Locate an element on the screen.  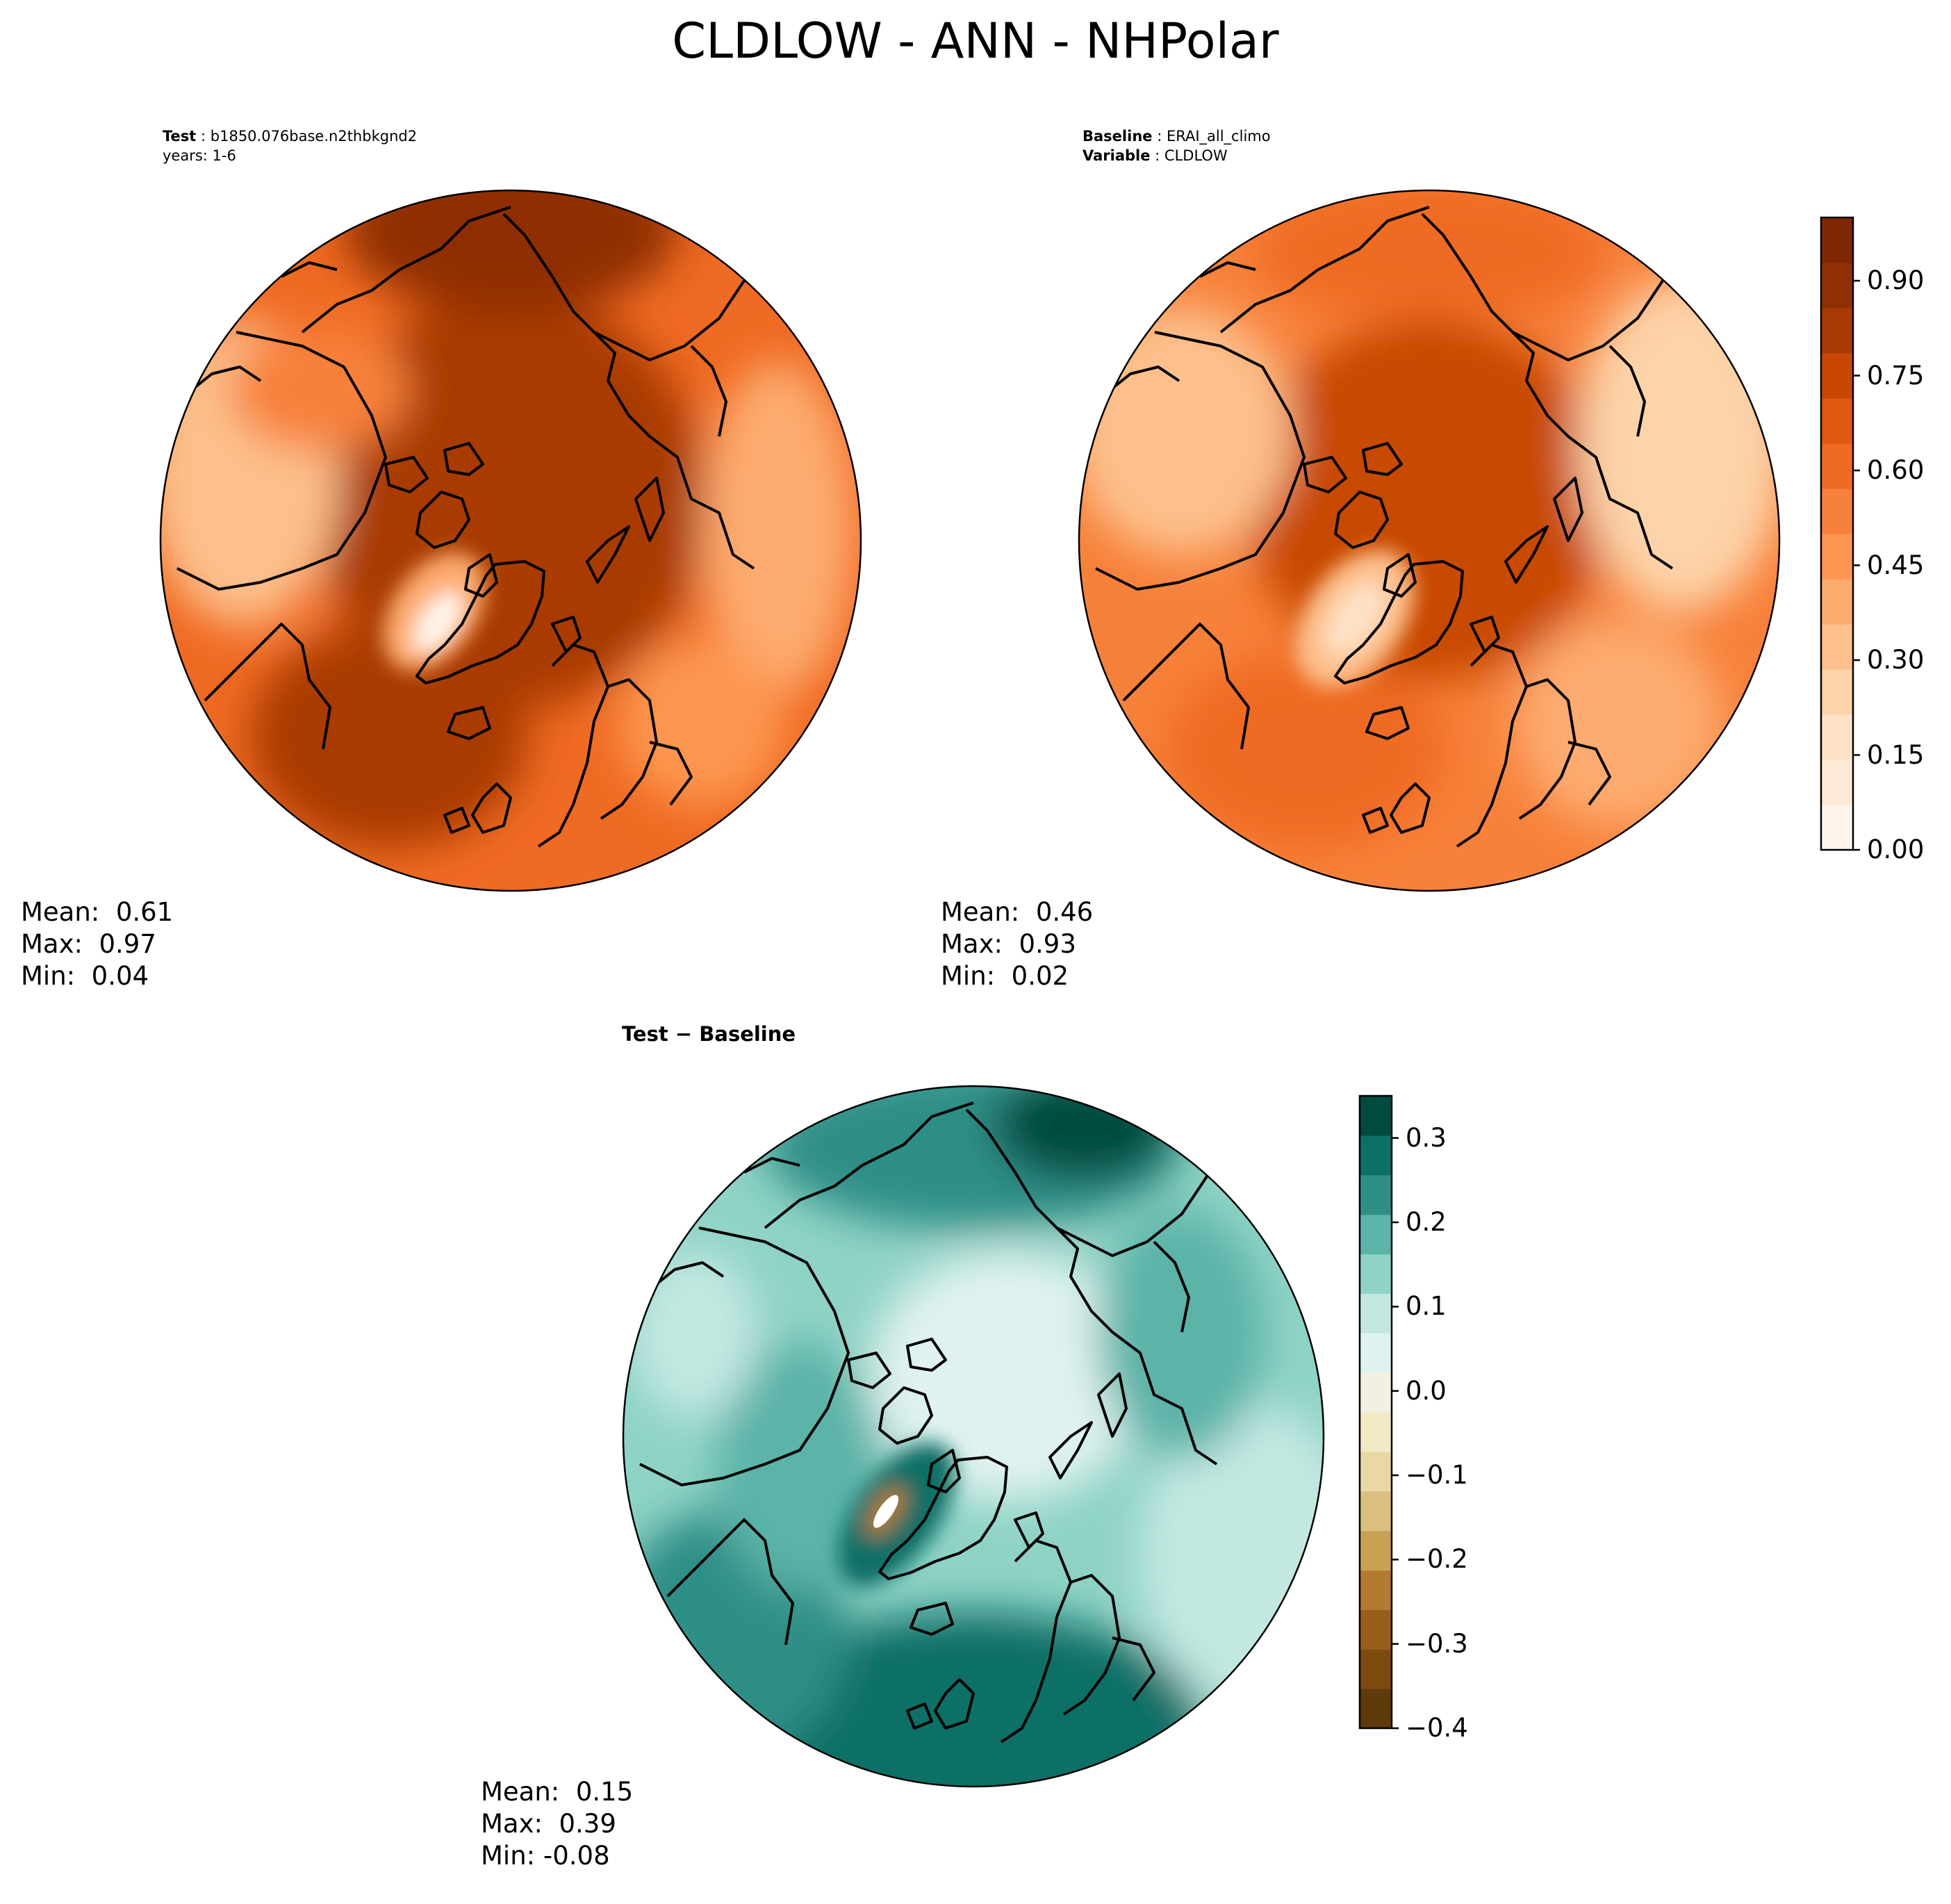
diff-header-left: Test is located at coordinates (645, 1034).